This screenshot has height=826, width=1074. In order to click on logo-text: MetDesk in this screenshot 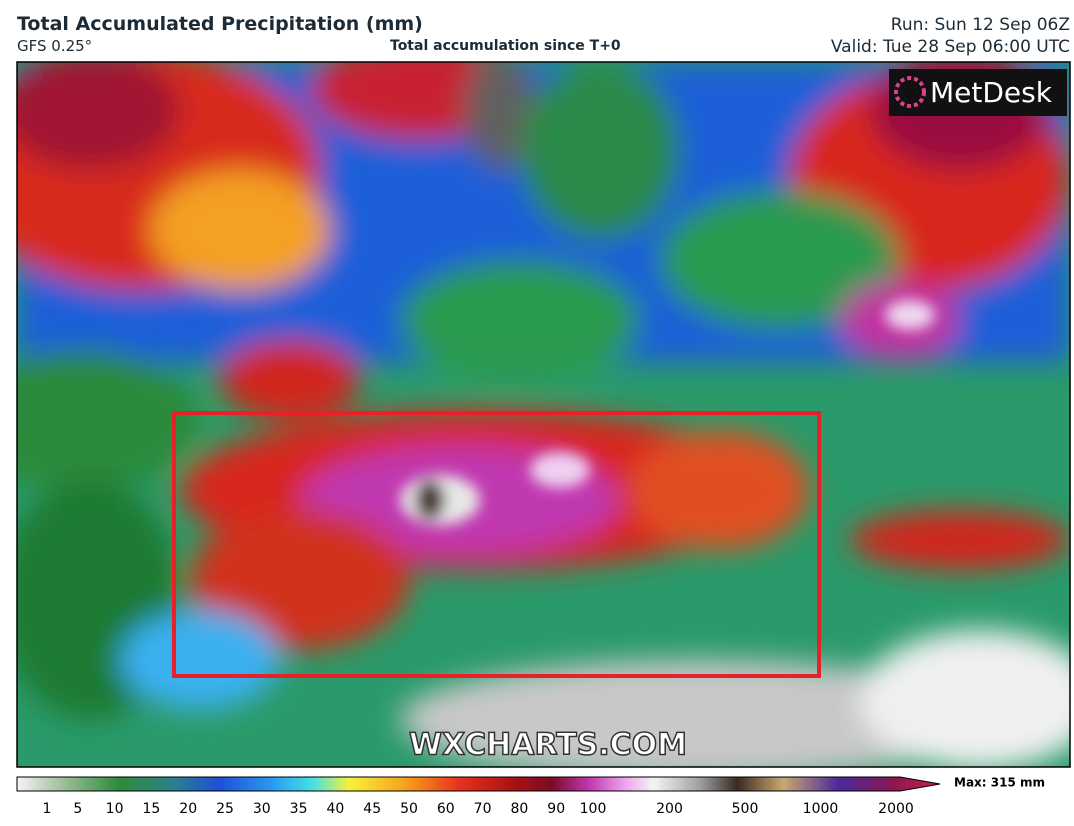, I will do `click(991, 92)`.